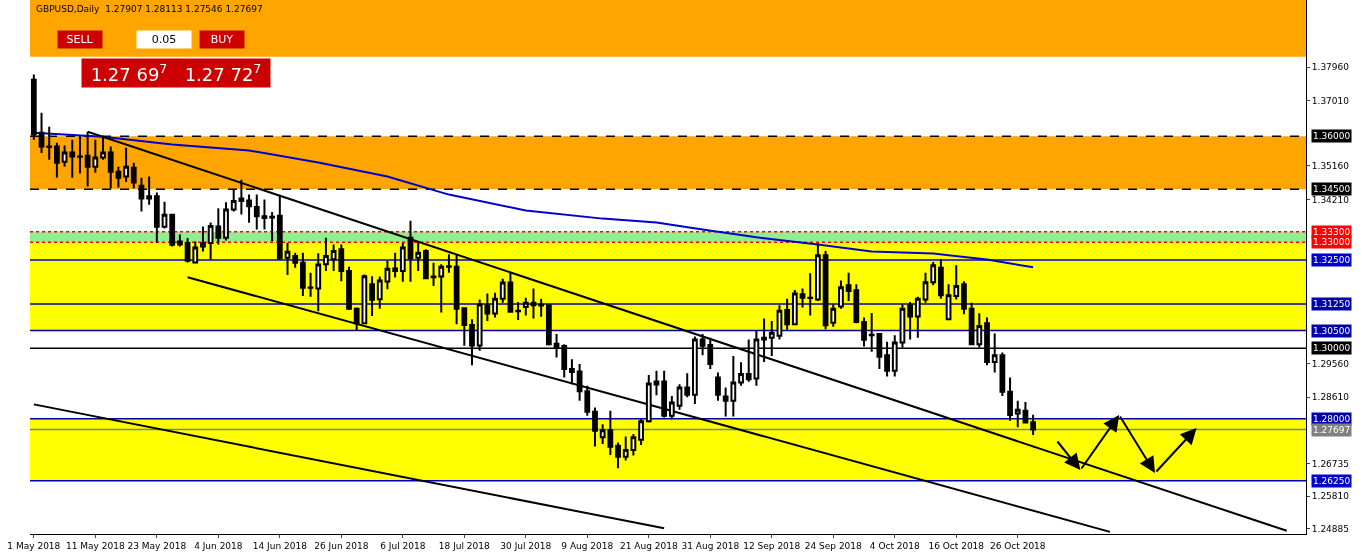  What do you see at coordinates (1332, 304) in the screenshot?
I see `ref-line-label: 1.31250` at bounding box center [1332, 304].